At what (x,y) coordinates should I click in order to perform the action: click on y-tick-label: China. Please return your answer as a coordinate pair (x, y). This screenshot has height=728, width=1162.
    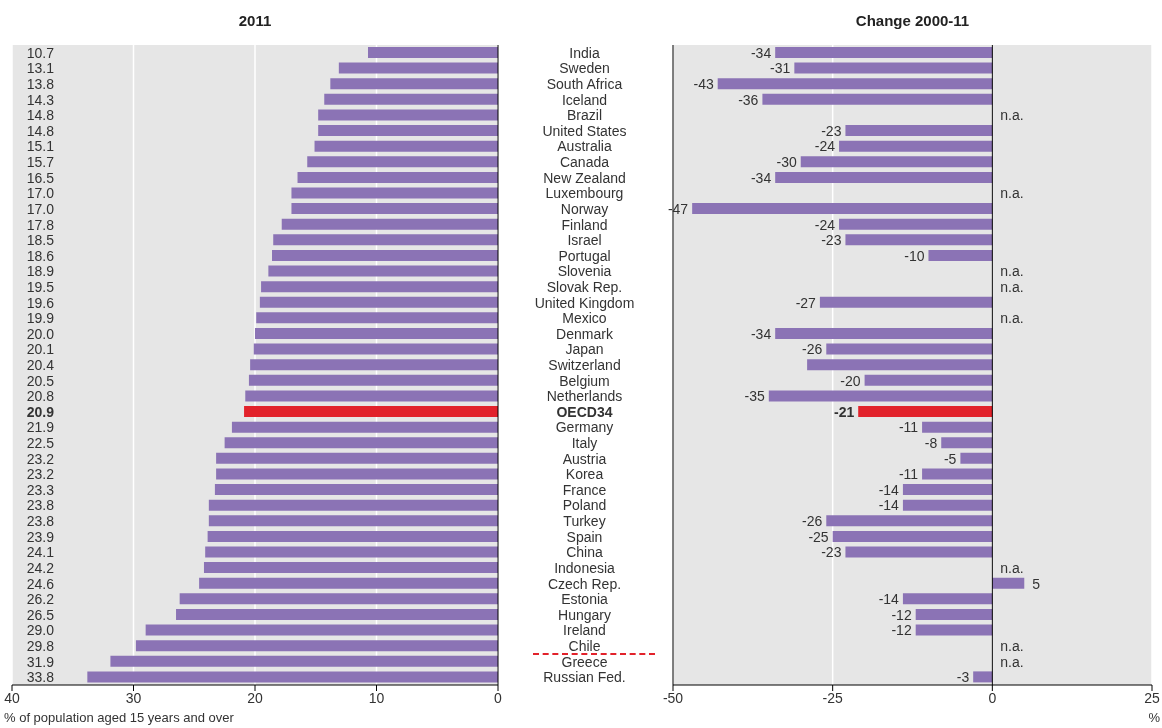
    Looking at the image, I should click on (584, 552).